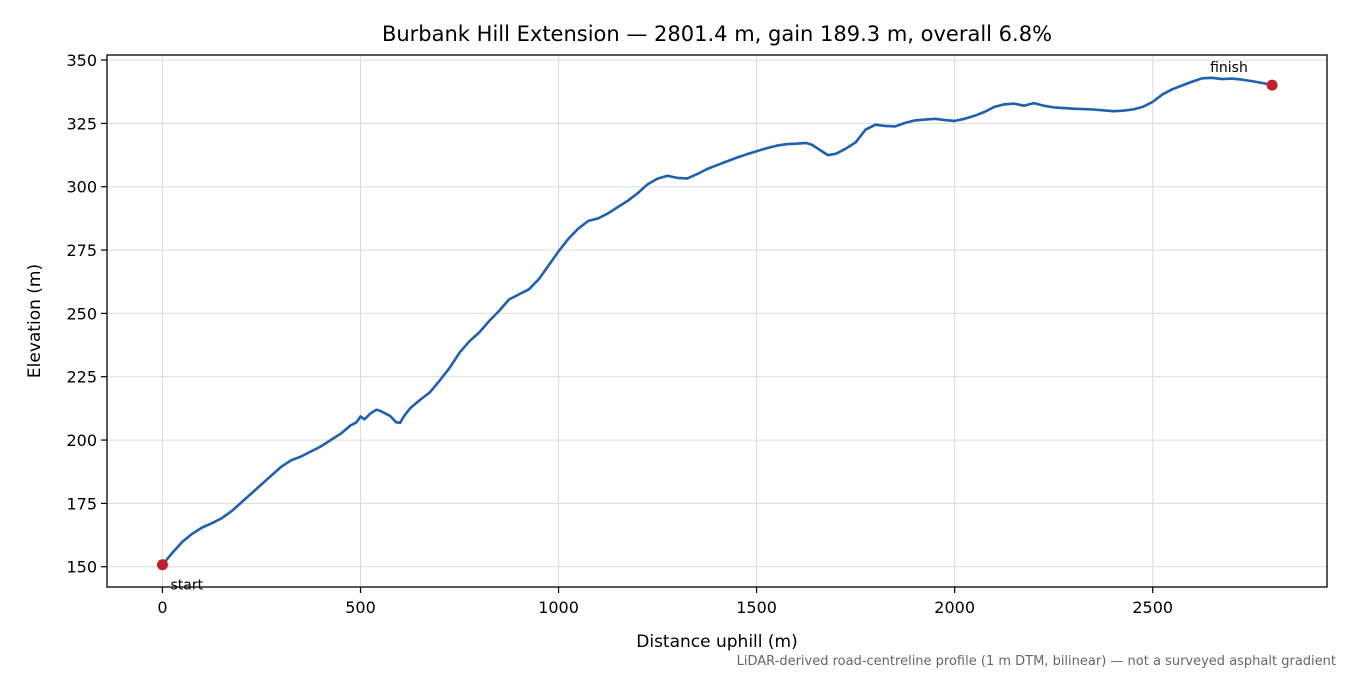 The image size is (1350, 675). What do you see at coordinates (665, 602) in the screenshot?
I see `x-axis: 0 500 1000 1500 2000 2500` at bounding box center [665, 602].